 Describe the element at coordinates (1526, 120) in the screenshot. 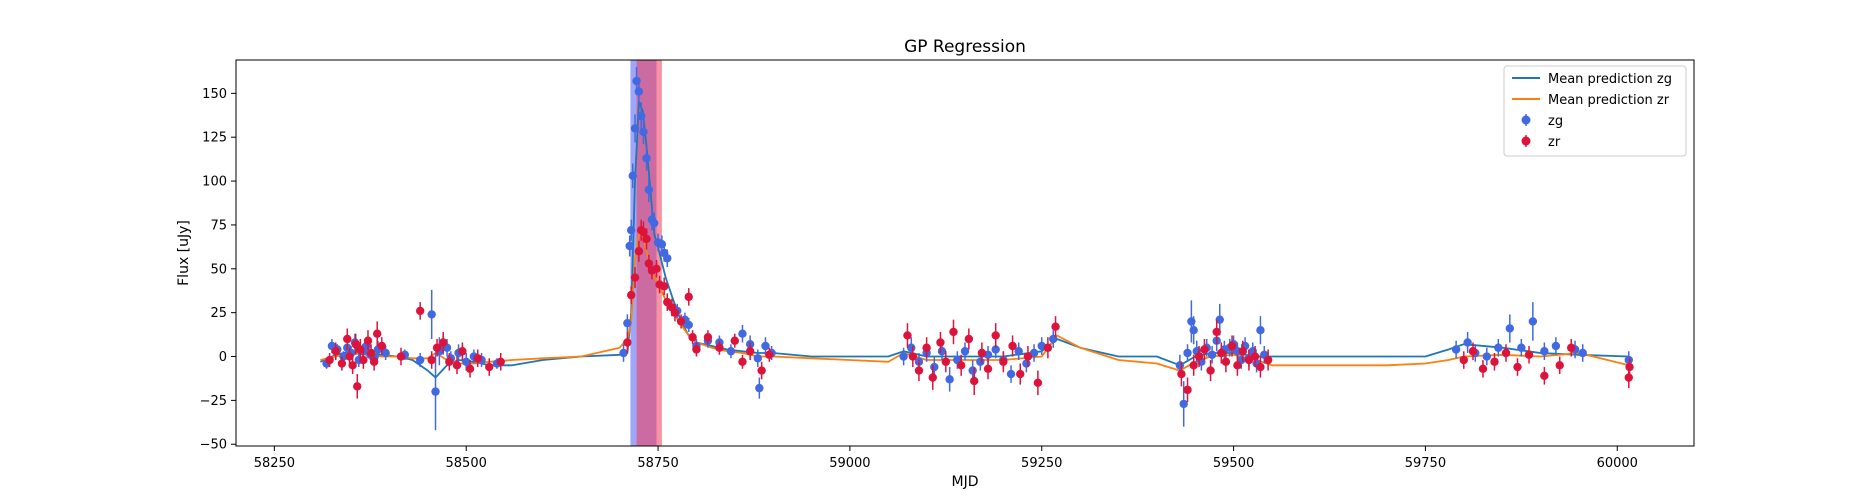

I see `legend-marker-zg` at that location.